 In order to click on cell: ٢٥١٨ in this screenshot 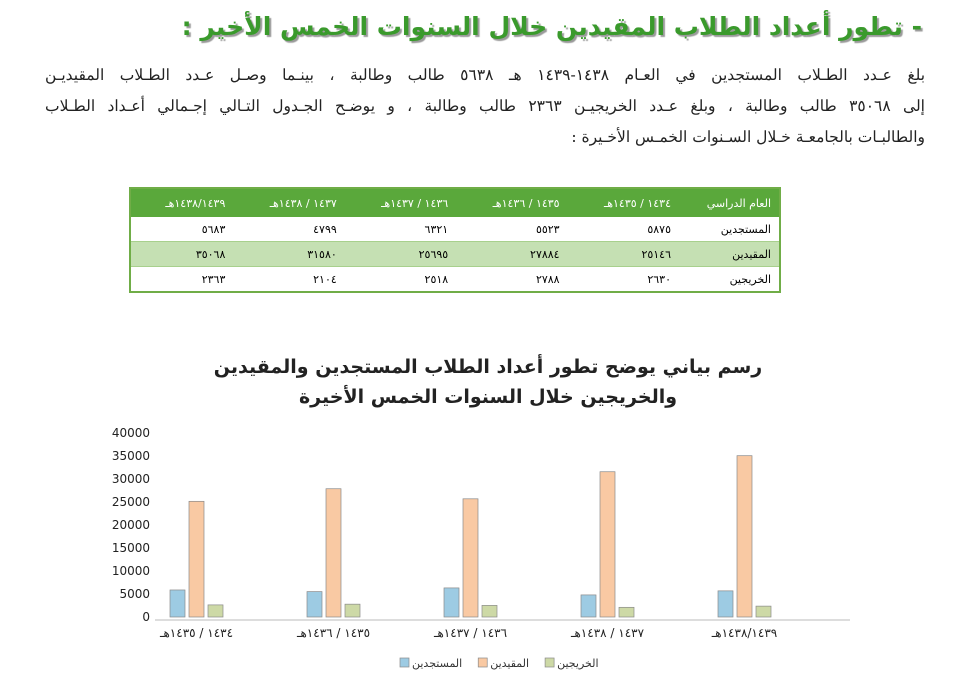, I will do `click(400, 279)`.